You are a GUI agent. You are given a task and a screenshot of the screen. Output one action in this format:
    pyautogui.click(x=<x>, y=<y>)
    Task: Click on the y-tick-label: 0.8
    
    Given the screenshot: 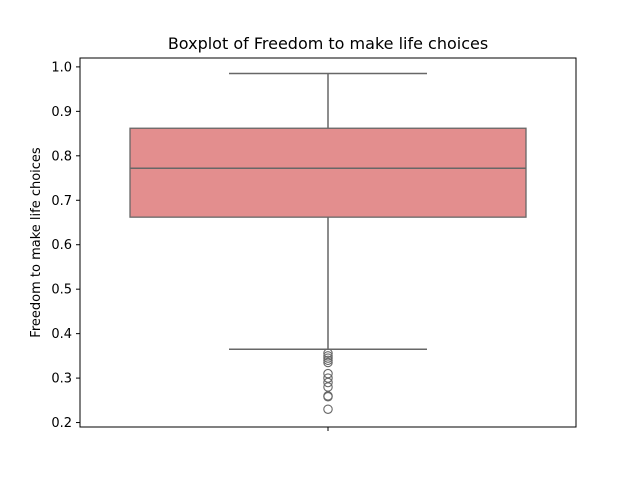 What is the action you would take?
    pyautogui.click(x=61, y=156)
    